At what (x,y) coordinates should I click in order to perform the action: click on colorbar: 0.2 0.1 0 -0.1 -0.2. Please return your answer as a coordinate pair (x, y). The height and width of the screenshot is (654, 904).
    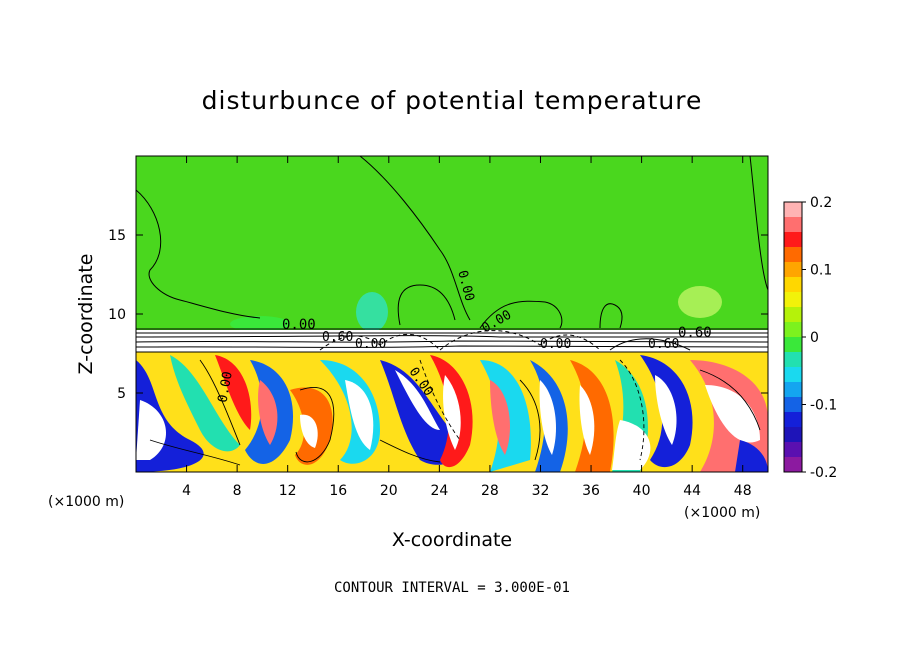
    Looking at the image, I should click on (810, 338).